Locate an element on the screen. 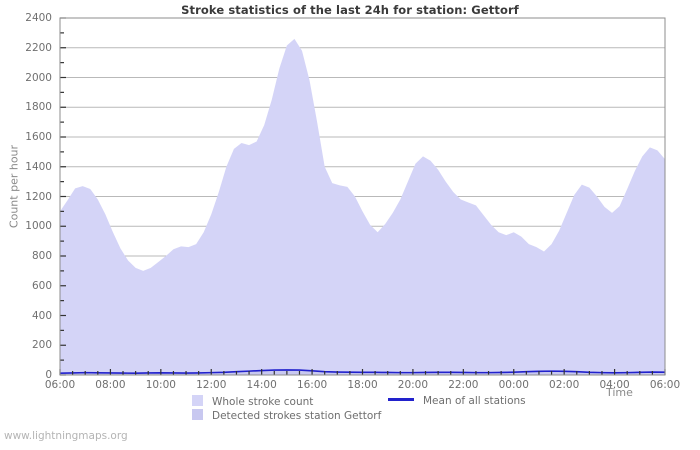 The image size is (700, 450). x-axis-tick-label: 18:00 is located at coordinates (362, 385).